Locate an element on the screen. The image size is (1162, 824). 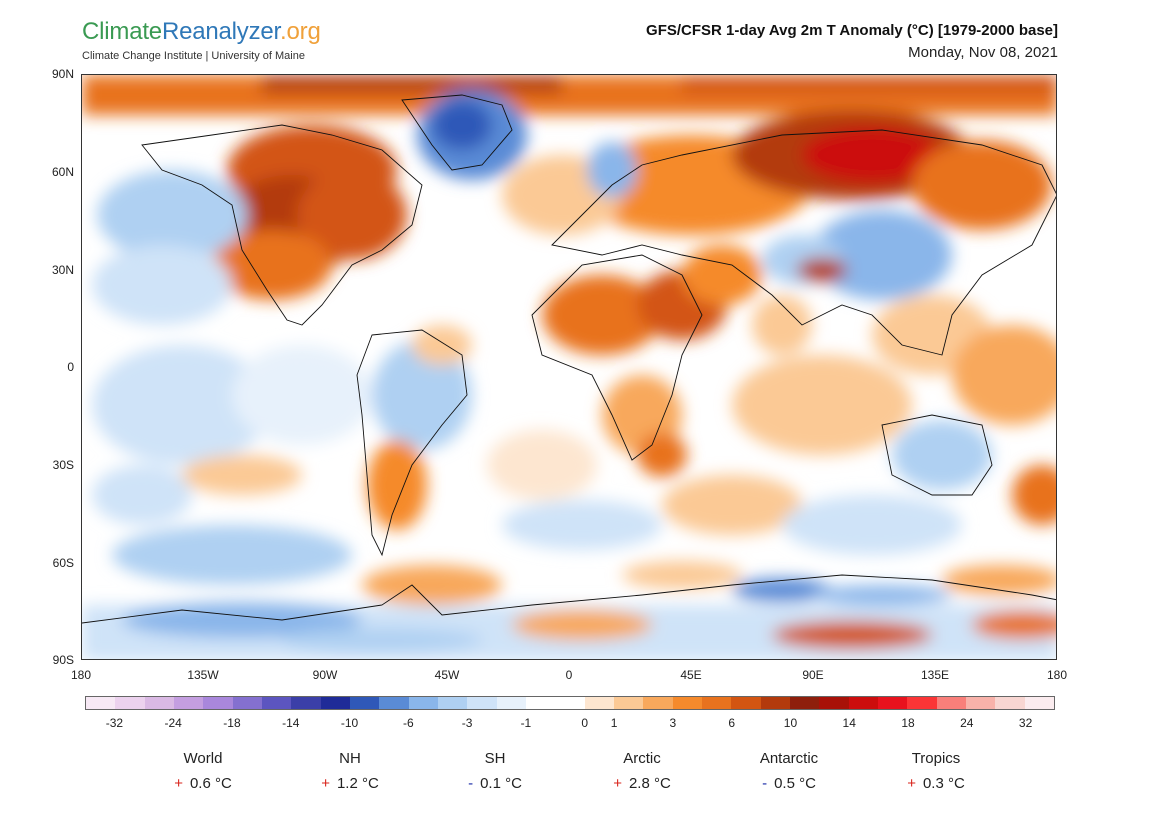
region-value: 0.6 °C is located at coordinates (210, 783).